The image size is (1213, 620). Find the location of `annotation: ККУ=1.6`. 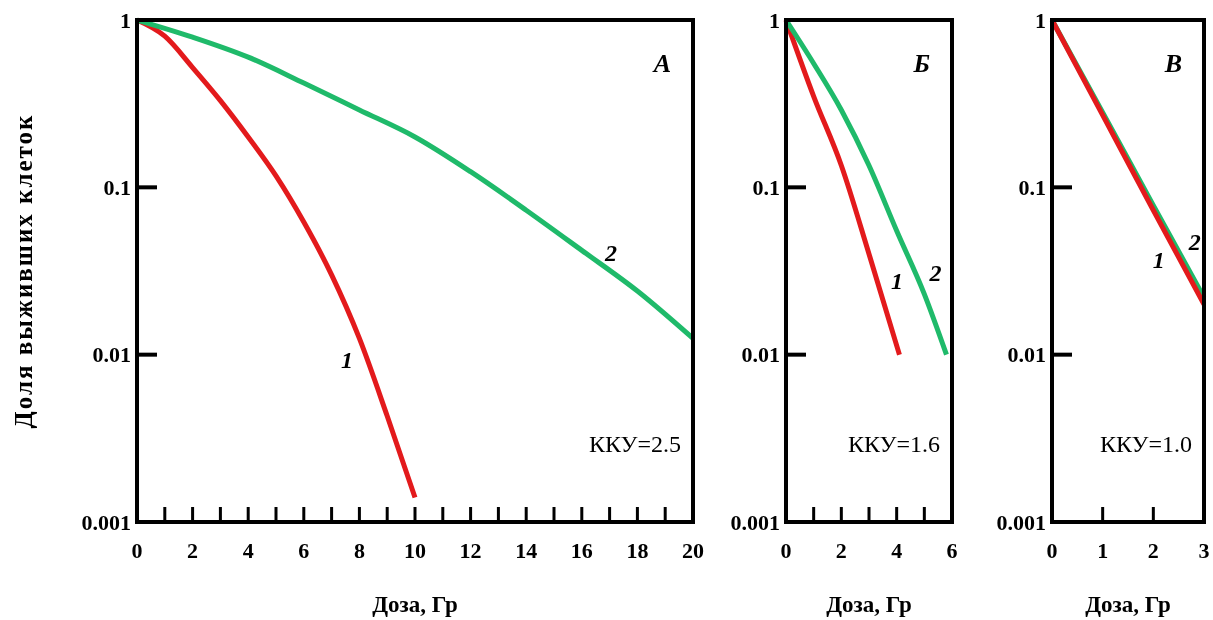

annotation: ККУ=1.6 is located at coordinates (893, 444).